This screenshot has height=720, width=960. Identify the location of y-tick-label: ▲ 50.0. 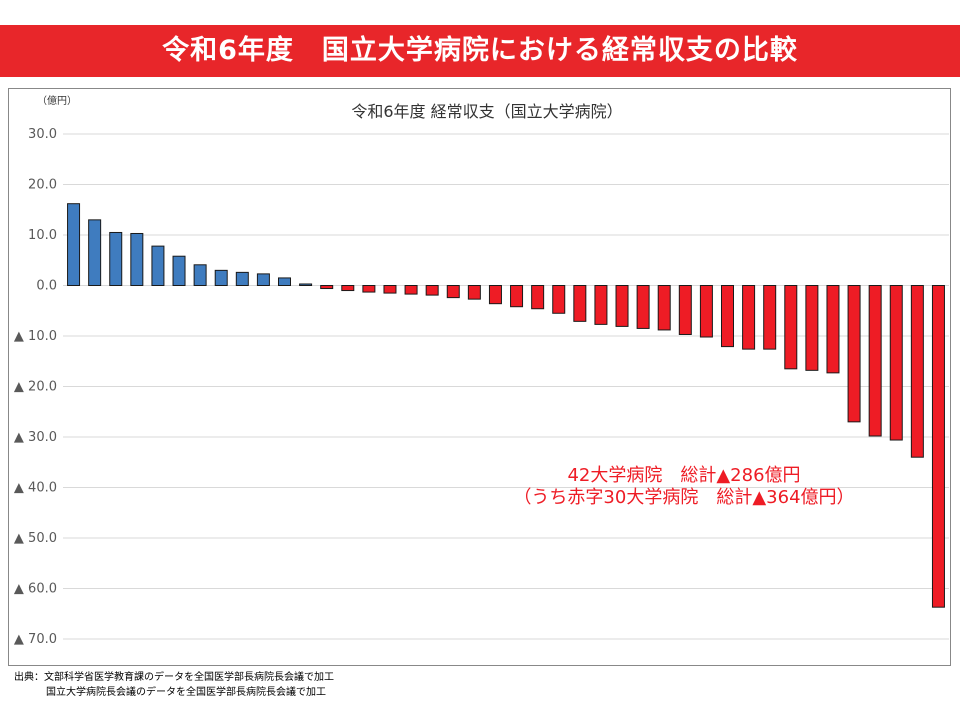
(35, 538).